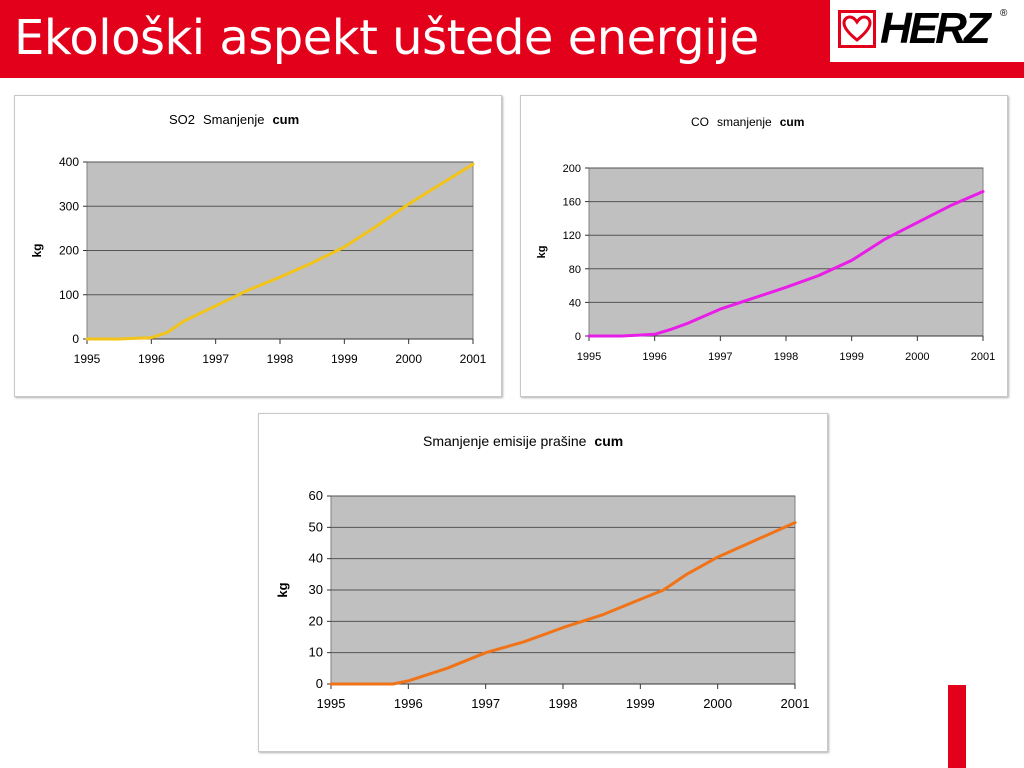 Image resolution: width=1024 pixels, height=768 pixels. I want to click on chart-title-part: smanjenje, so click(744, 122).